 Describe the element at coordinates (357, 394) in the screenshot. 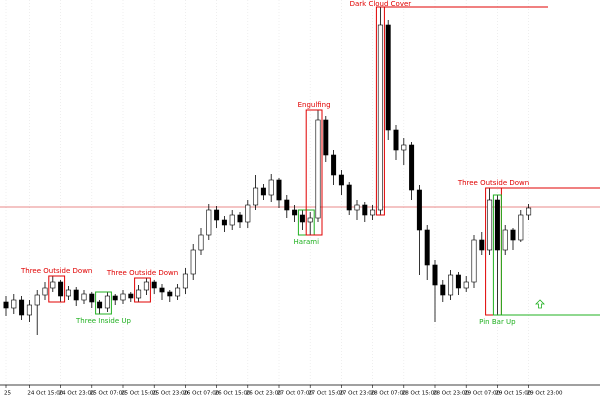

I see `x-tick-label: 27 Oct 23:00` at that location.